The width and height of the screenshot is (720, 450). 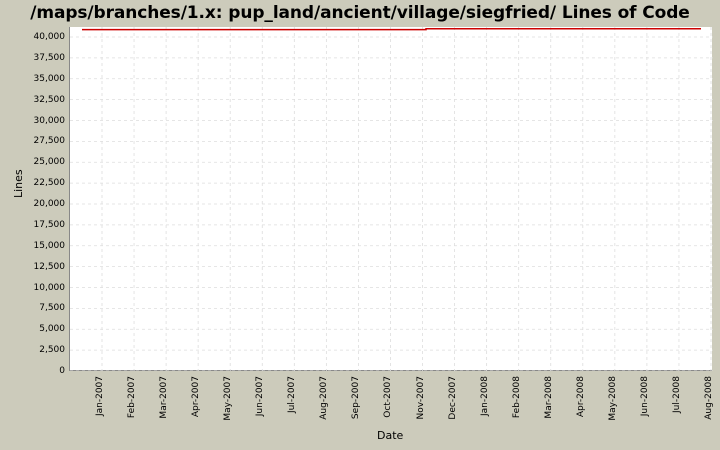 I want to click on x-tick-label: Jul-2008, so click(x=676, y=395).